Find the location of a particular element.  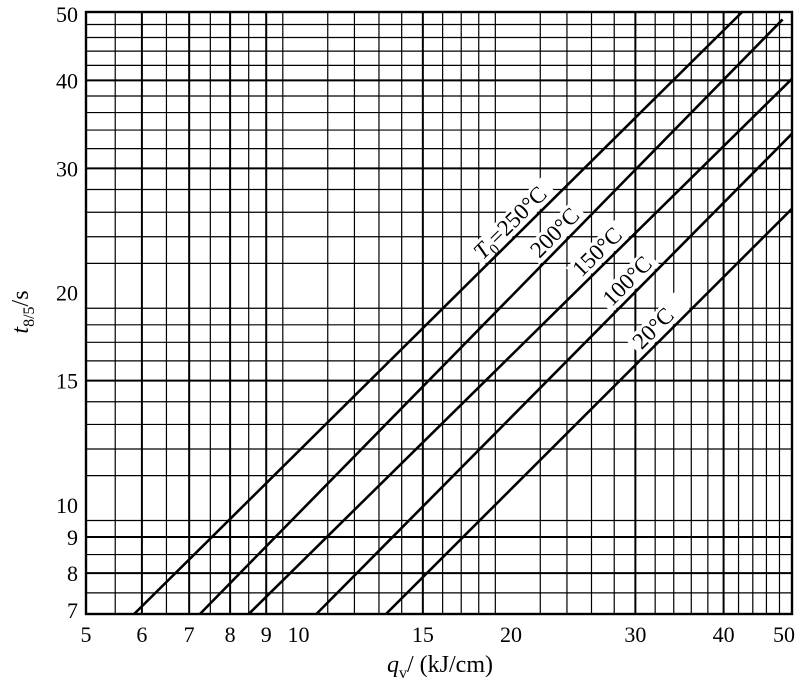

curve-label-group: 20°C is located at coordinates (658, 324).